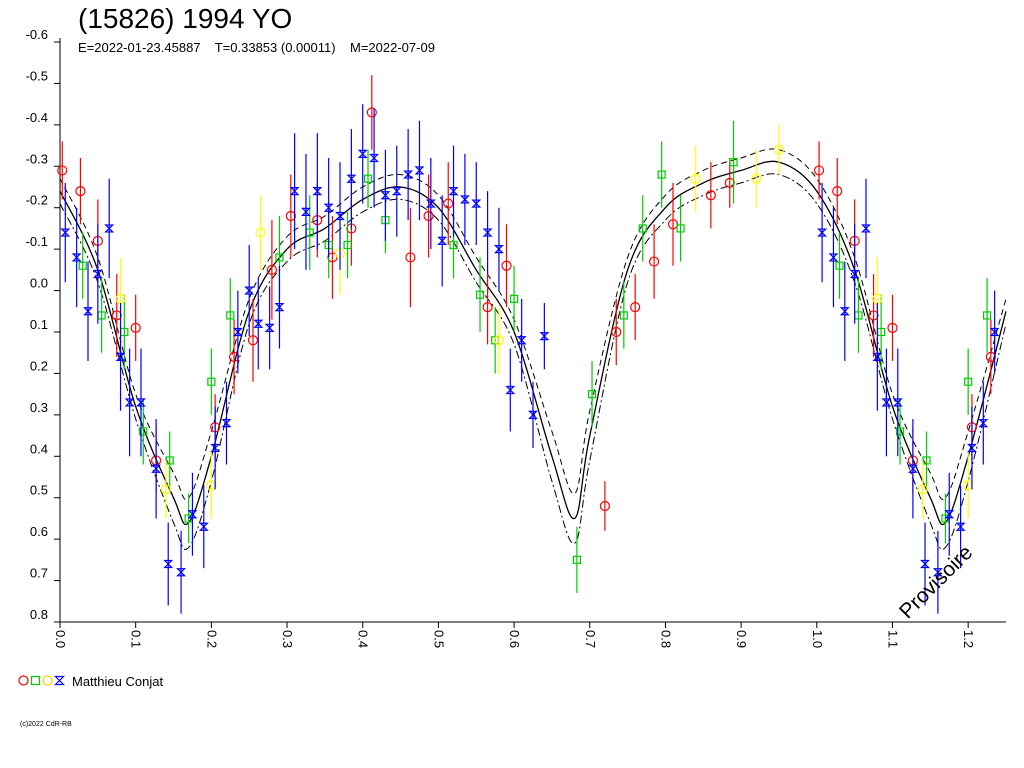 This screenshot has width=1024, height=768. What do you see at coordinates (37, 241) in the screenshot?
I see `y-tick-label: -0.1` at bounding box center [37, 241].